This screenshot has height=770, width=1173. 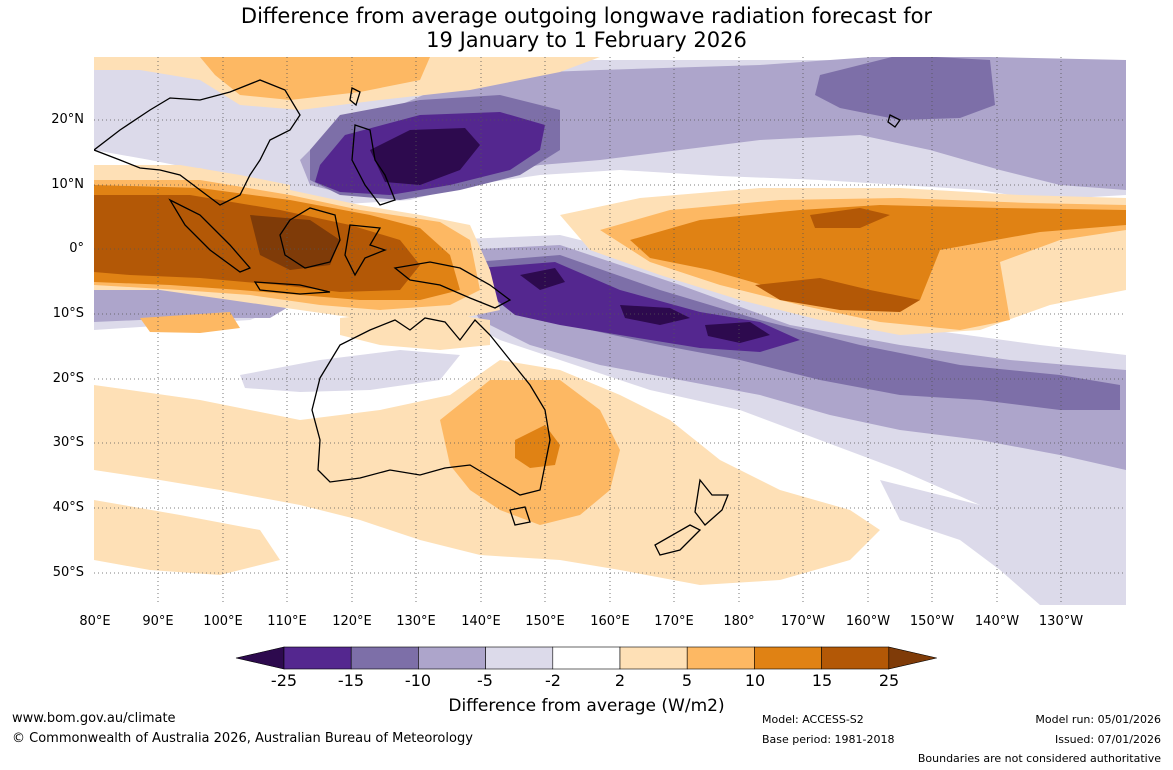 What do you see at coordinates (1061, 621) in the screenshot?
I see `lon-label-130w: 130°W` at bounding box center [1061, 621].